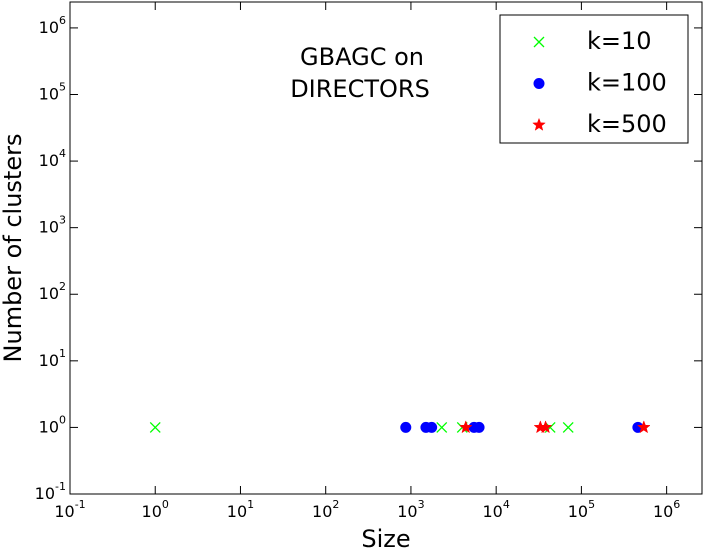  What do you see at coordinates (627, 83) in the screenshot?
I see `legend-label: k=100` at bounding box center [627, 83].